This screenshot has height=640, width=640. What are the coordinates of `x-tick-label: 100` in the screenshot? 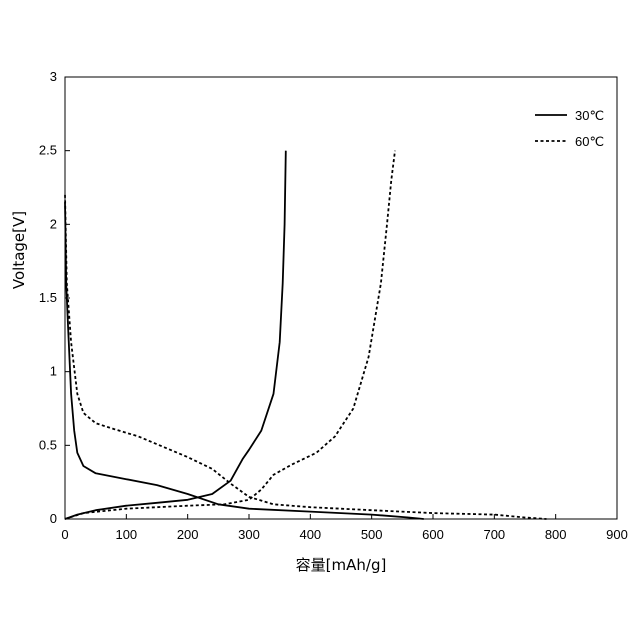 It's located at (126, 534).